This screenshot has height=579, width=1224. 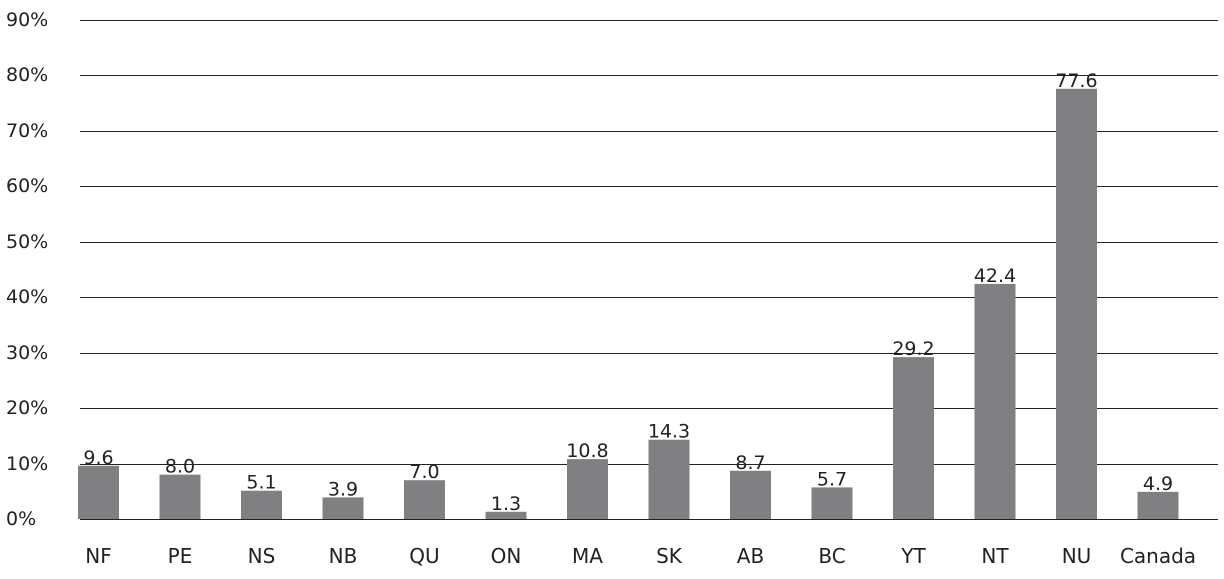 What do you see at coordinates (1076, 81) in the screenshot?
I see `data-label: 77.6` at bounding box center [1076, 81].